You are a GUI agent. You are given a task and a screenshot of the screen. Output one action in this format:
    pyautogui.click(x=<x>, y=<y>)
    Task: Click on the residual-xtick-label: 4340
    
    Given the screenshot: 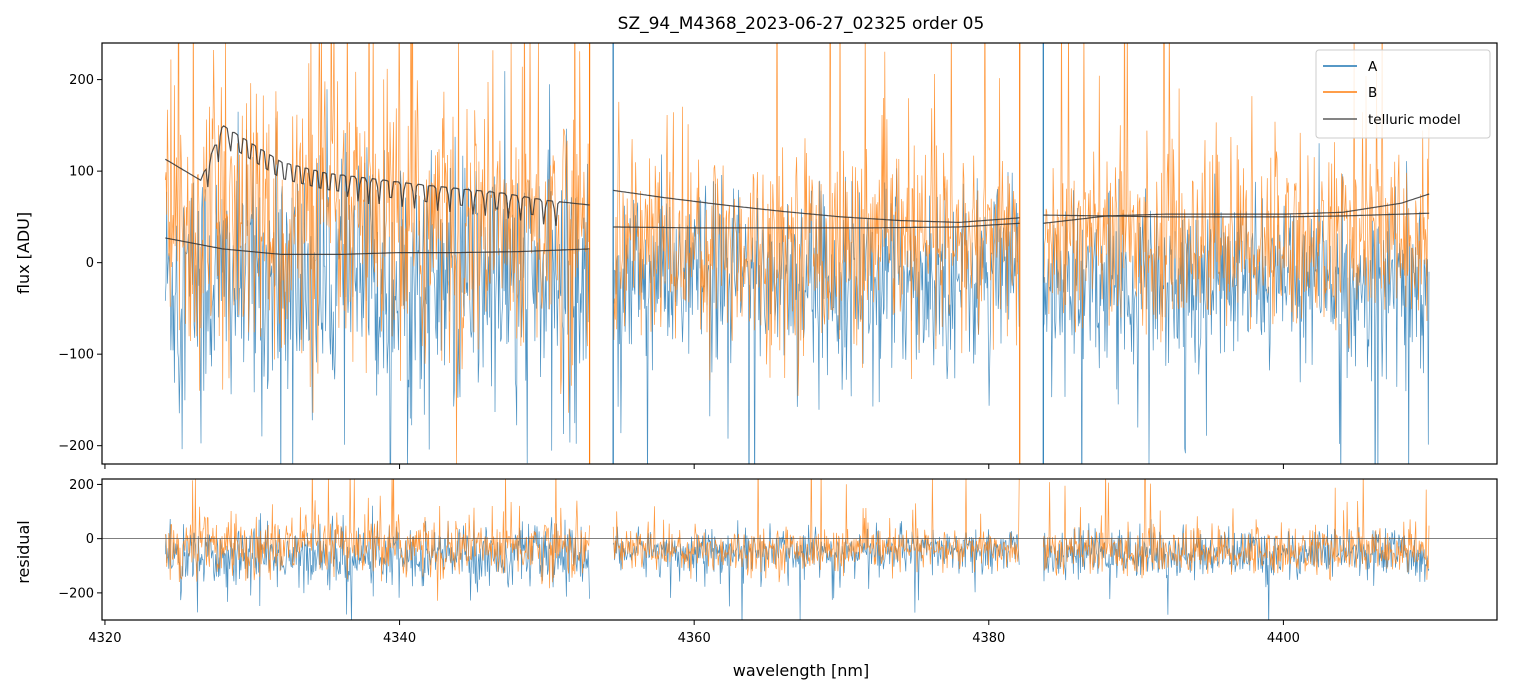 What is the action you would take?
    pyautogui.click(x=399, y=638)
    